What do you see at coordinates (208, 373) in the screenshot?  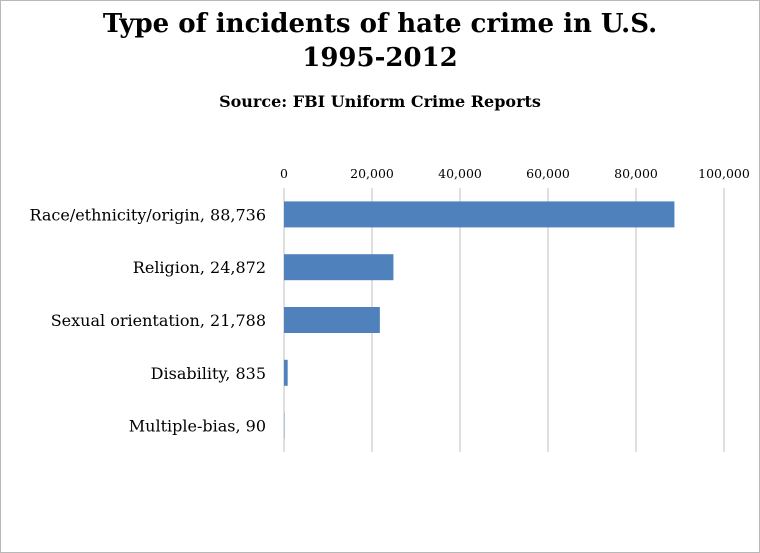 I see `category-label: Disability, 835` at bounding box center [208, 373].